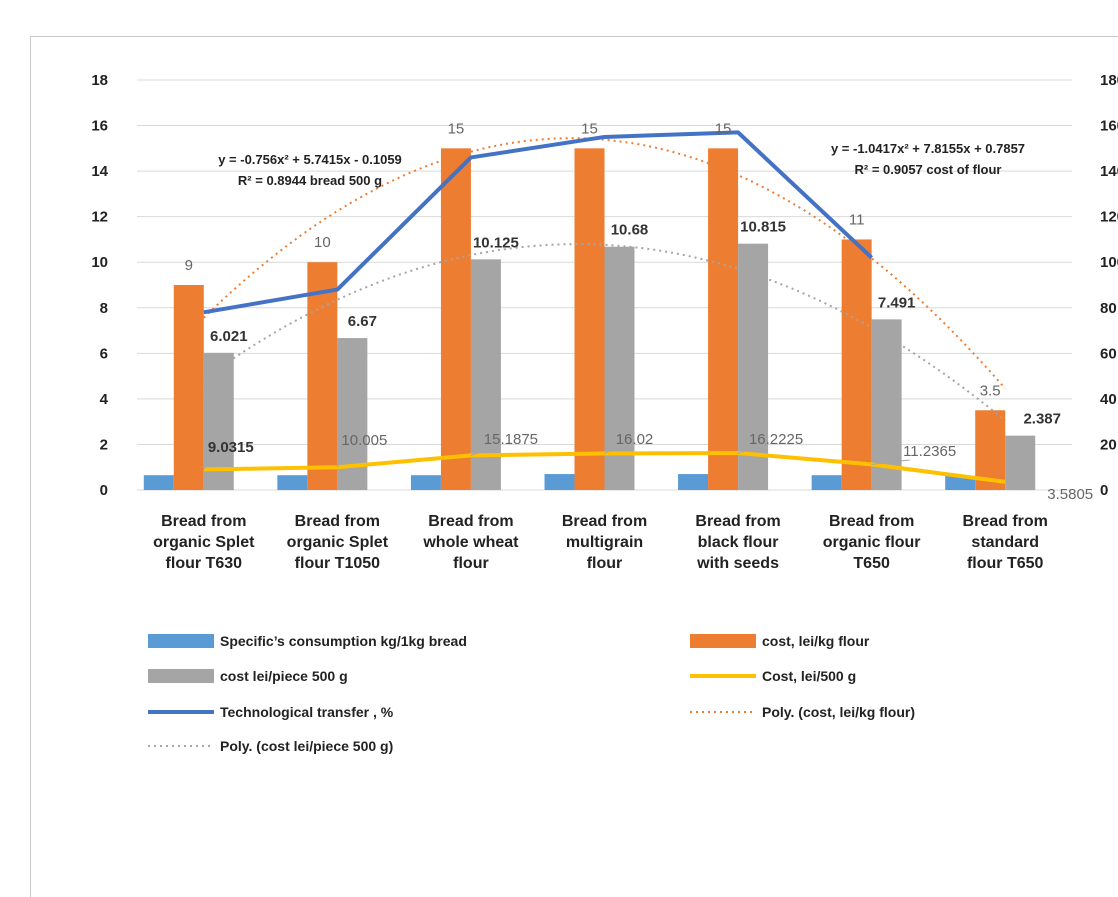  I want to click on category-label-line: whole wheat, so click(470, 542).